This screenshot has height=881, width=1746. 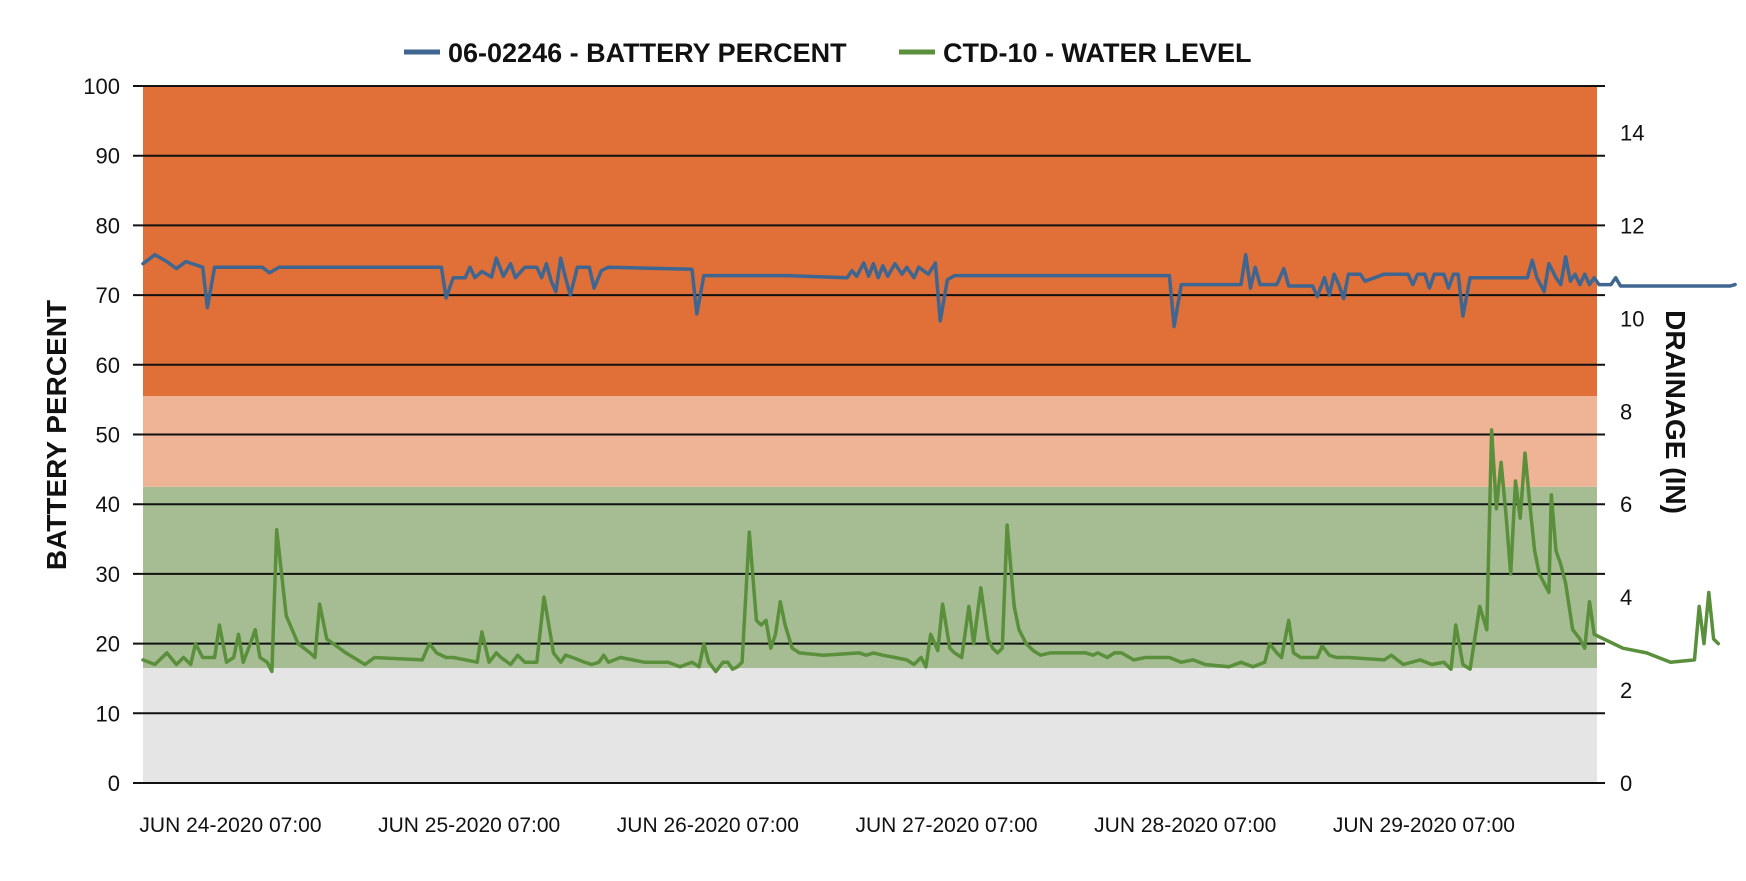 I want to click on y-left-tick-label: 50, so click(x=108, y=435).